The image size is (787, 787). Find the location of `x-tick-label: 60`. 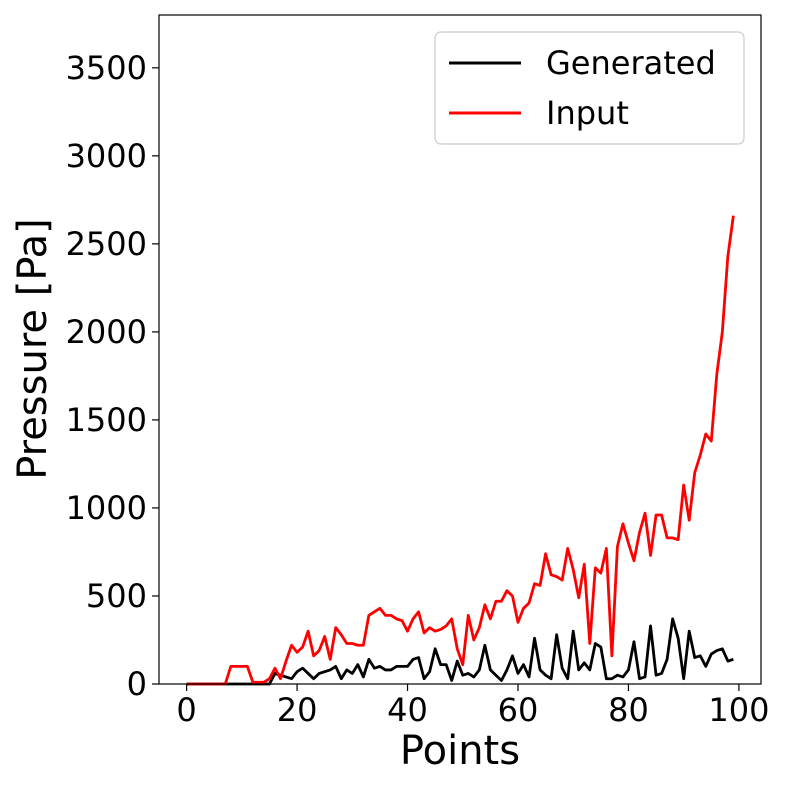

x-tick-label: 60 is located at coordinates (518, 710).